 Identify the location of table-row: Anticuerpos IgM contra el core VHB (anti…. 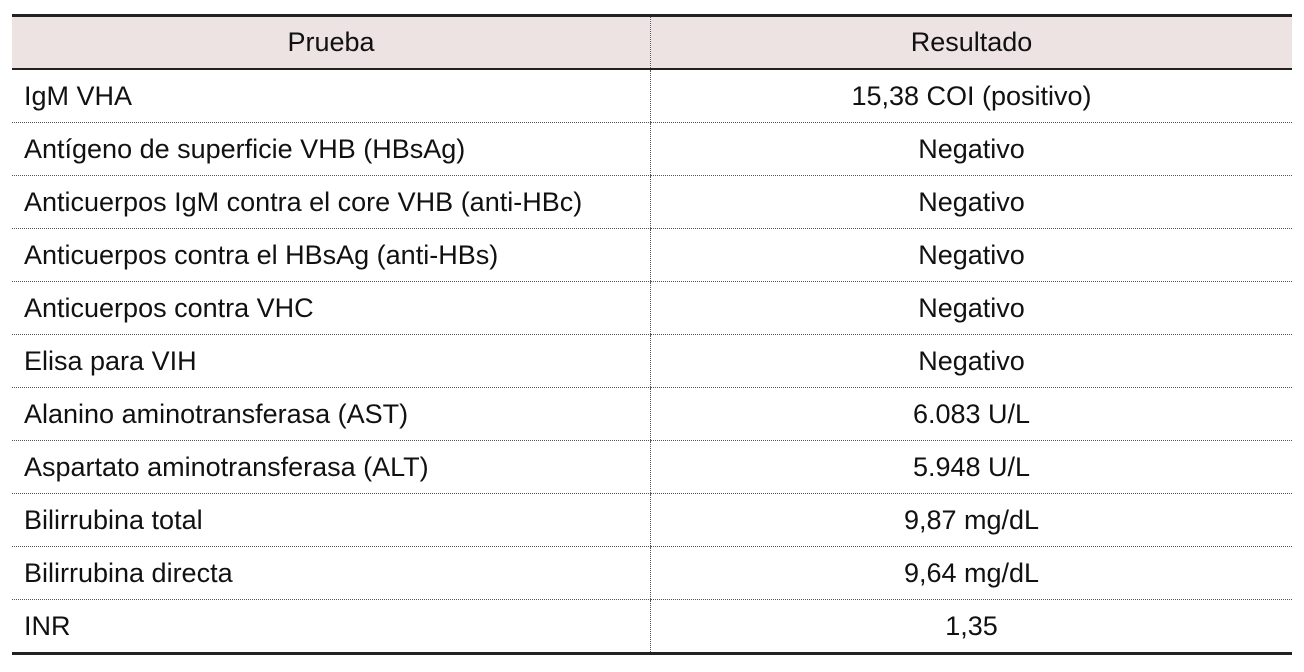
(652, 202).